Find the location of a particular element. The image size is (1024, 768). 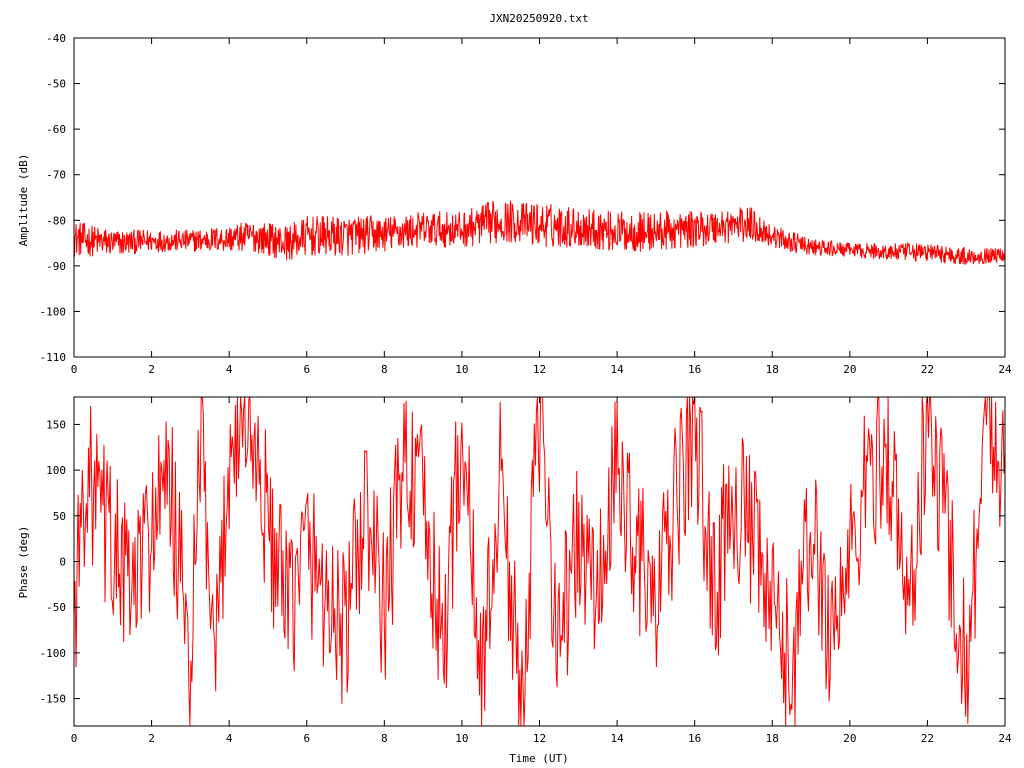

chart-title: JXN20250920.txt is located at coordinates (538, 18).